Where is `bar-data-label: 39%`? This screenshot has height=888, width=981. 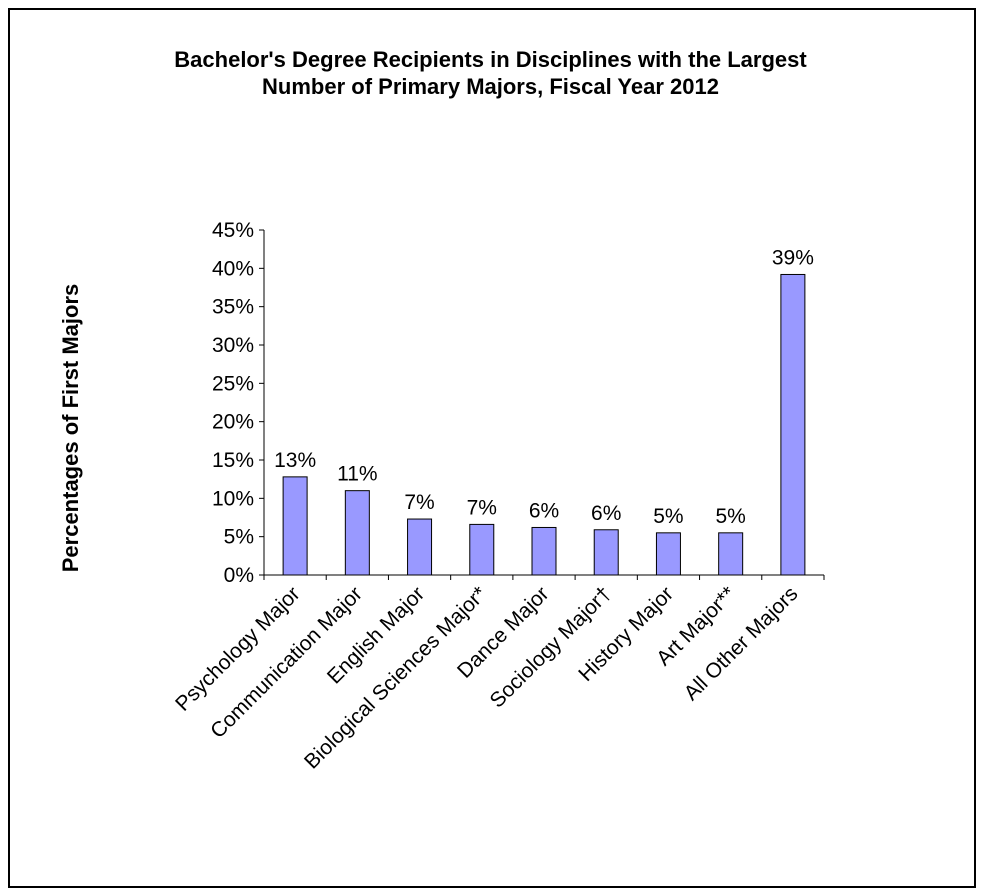 bar-data-label: 39% is located at coordinates (793, 257).